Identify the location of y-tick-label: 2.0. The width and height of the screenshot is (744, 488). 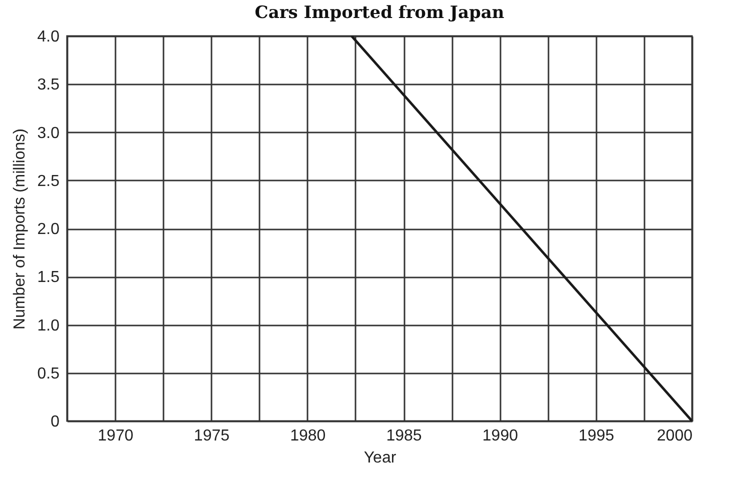
(48, 229).